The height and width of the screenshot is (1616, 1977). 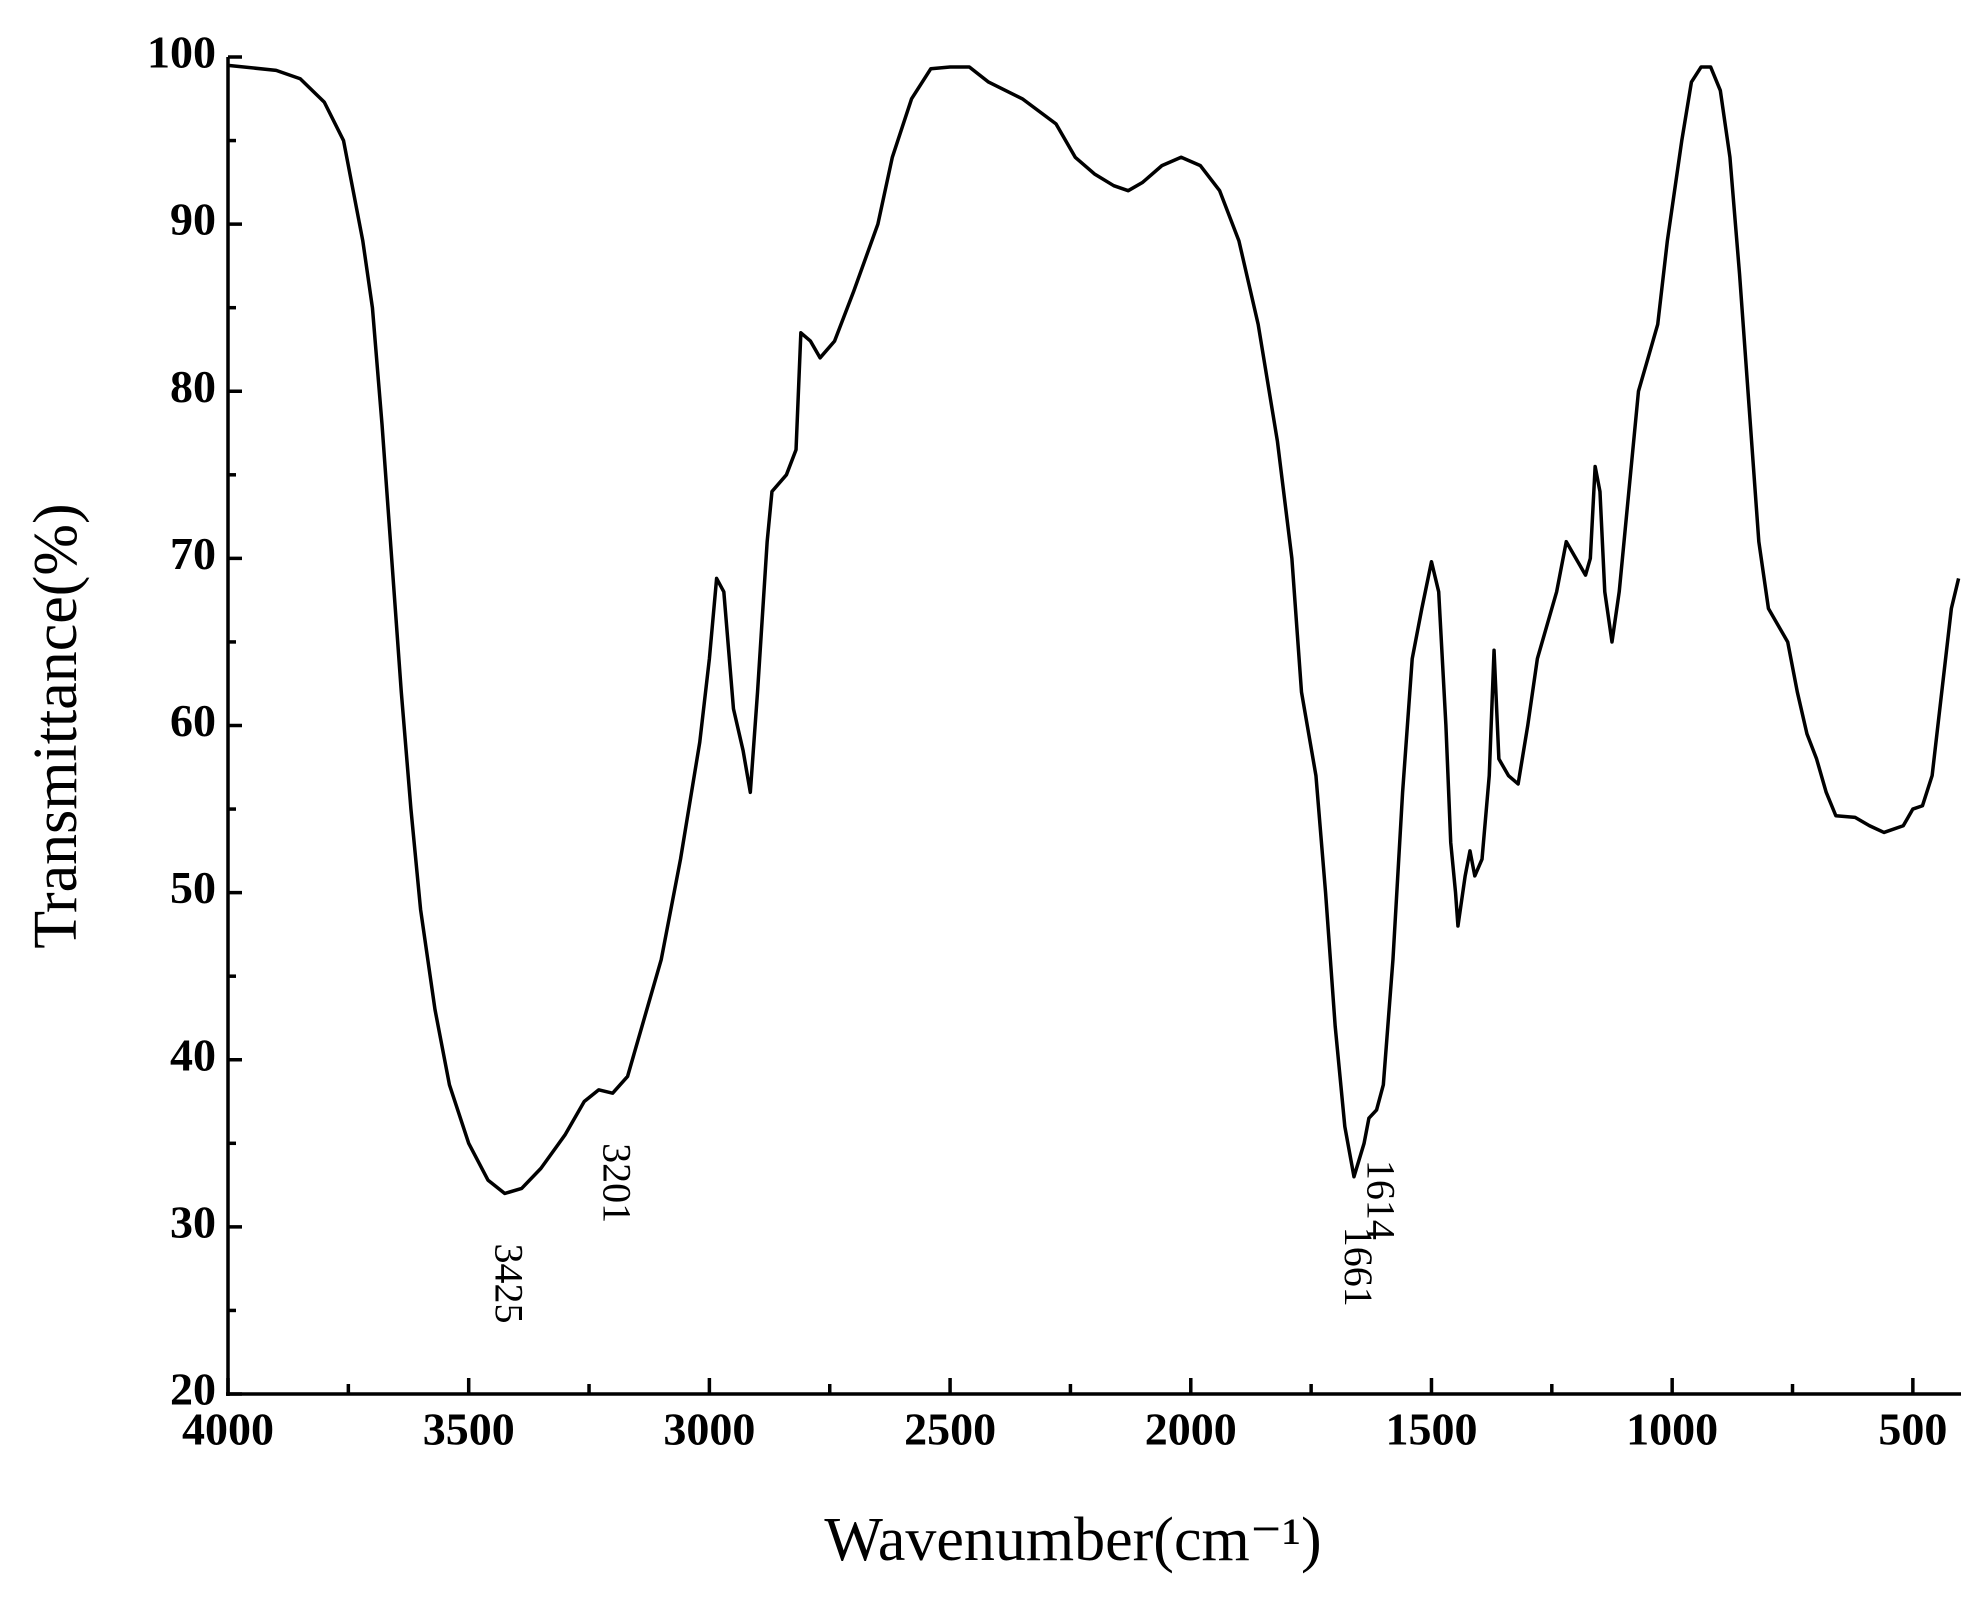 I want to click on x-tick-label: 1000, so click(x=1672, y=1429).